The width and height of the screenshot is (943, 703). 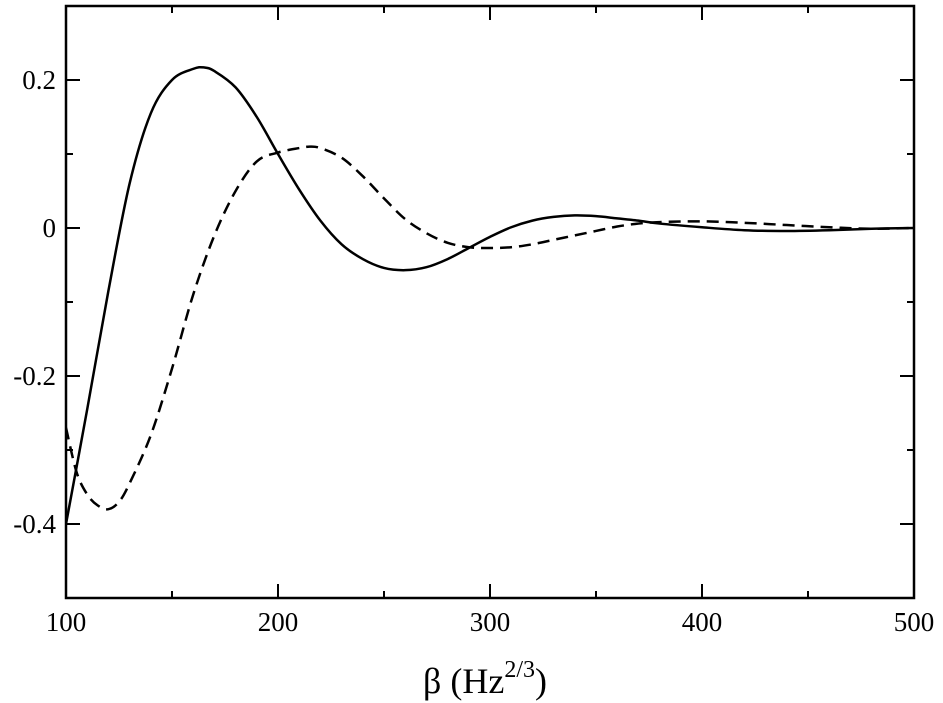 I want to click on y-tick-label: 0, so click(x=50, y=228).